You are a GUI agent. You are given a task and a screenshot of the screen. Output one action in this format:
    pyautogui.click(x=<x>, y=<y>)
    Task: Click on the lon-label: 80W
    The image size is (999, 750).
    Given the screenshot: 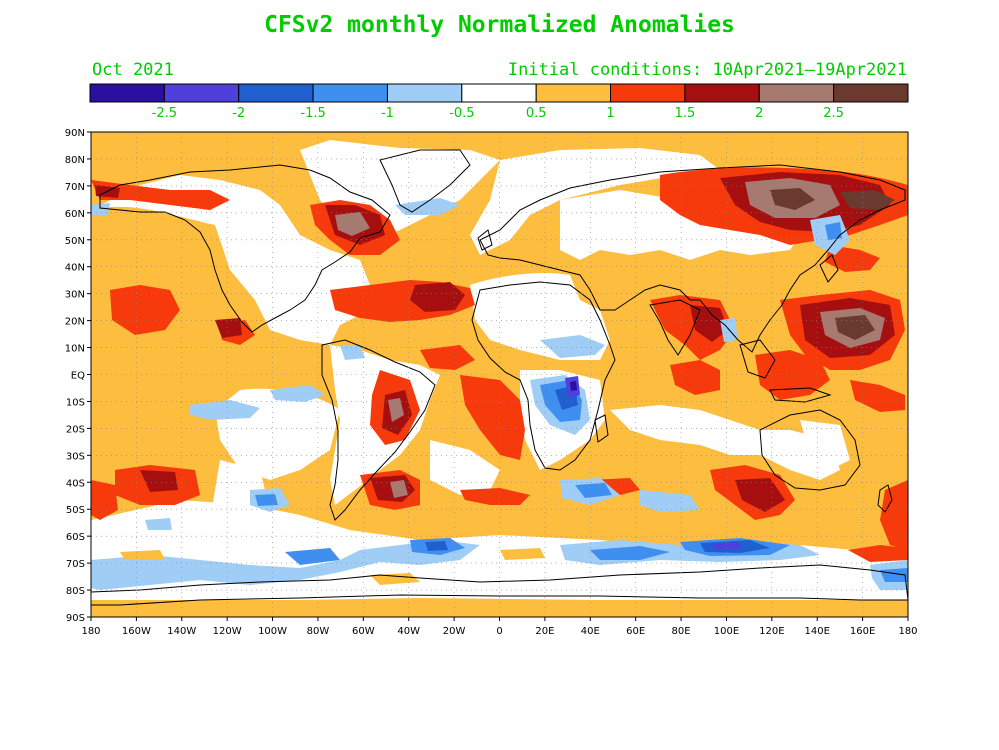 What is the action you would take?
    pyautogui.click(x=318, y=631)
    